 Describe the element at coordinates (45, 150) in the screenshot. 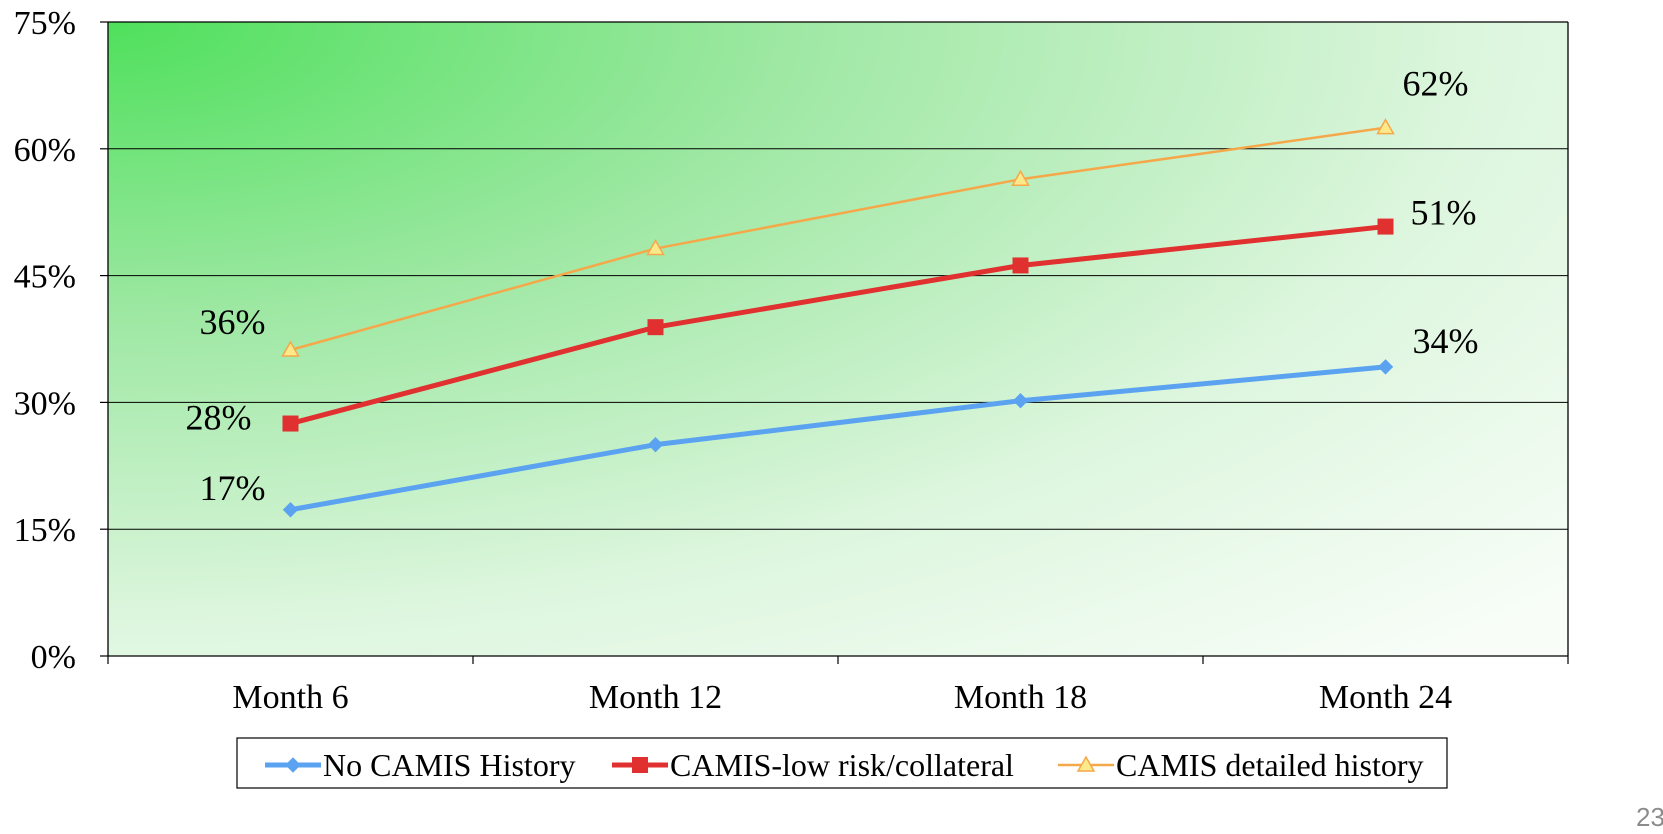

I see `y-tick-label: 60%` at that location.